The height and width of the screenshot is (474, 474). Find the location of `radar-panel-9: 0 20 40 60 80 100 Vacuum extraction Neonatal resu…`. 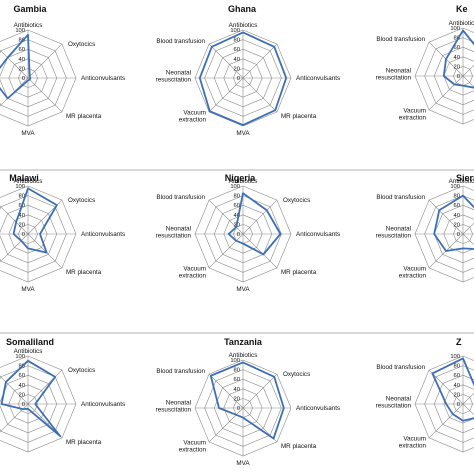

radar-panel-9: 0 20 40 60 80 100 Vacuum extraction Neonatal resu… is located at coordinates (425, 395).